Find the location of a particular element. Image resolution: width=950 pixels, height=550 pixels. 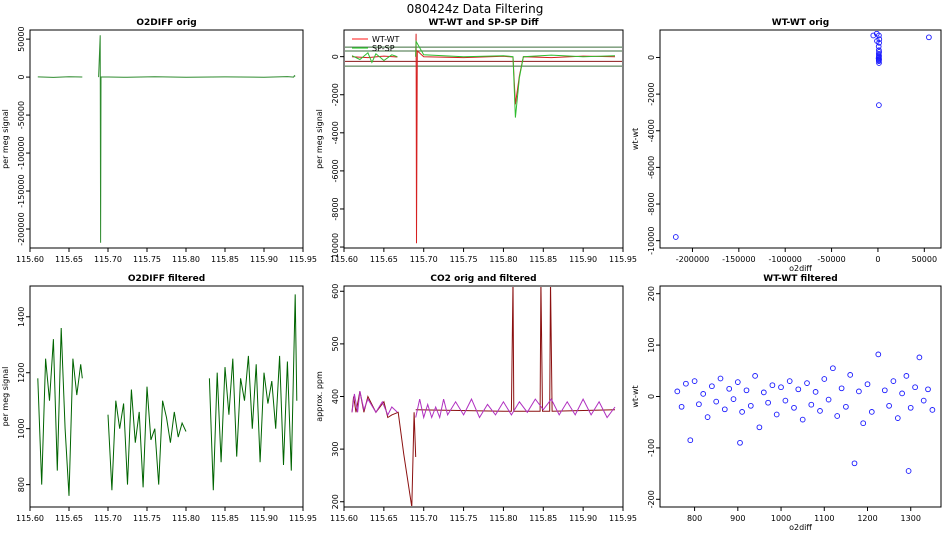

y-axis: 200 300 400 500 600 is located at coordinates (337, 396).